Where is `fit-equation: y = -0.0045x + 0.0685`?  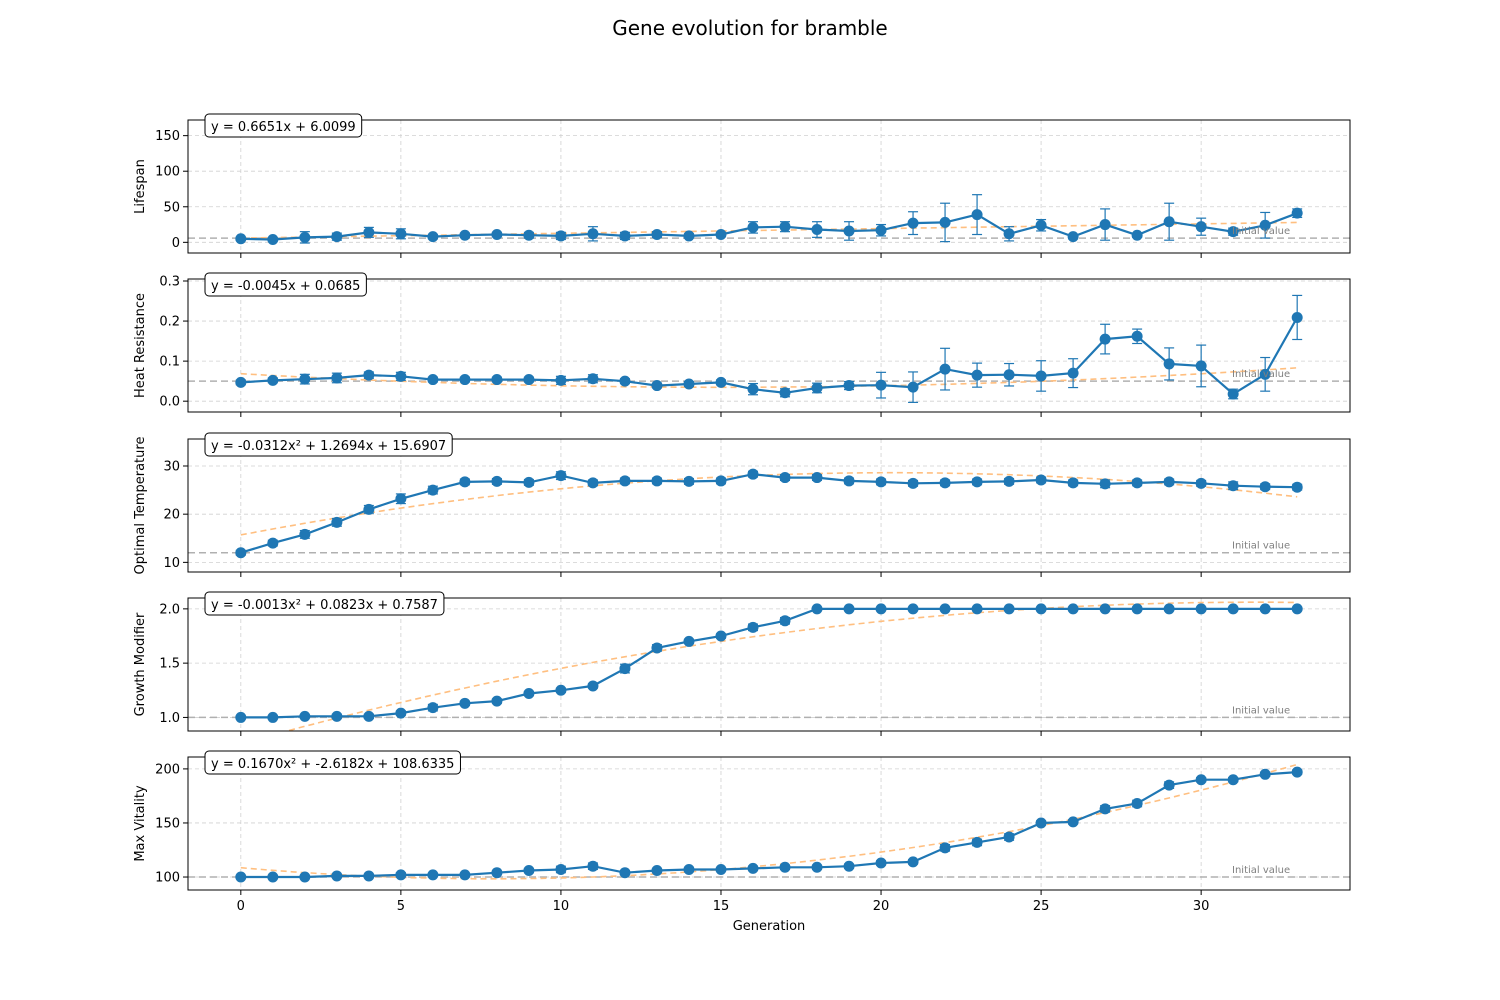 fit-equation: y = -0.0045x + 0.0685 is located at coordinates (285, 286).